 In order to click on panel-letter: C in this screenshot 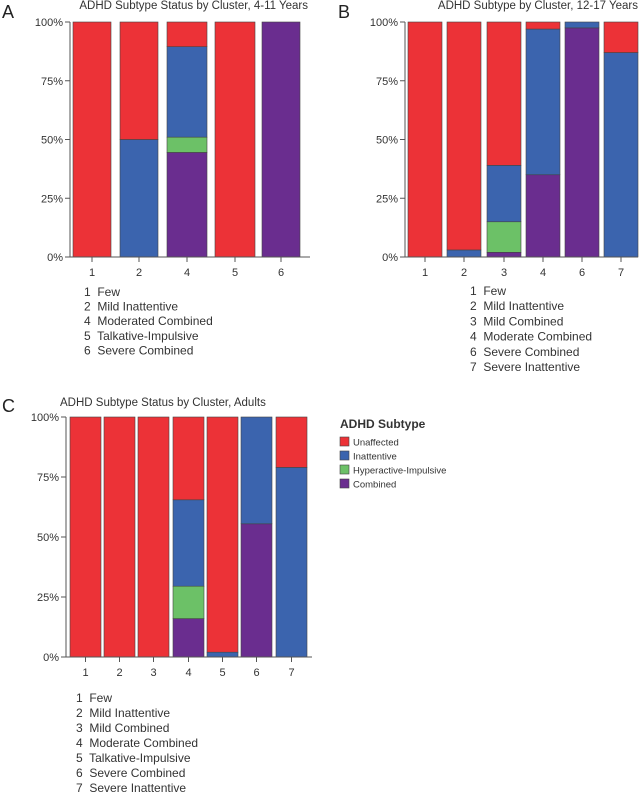, I will do `click(8, 406)`.